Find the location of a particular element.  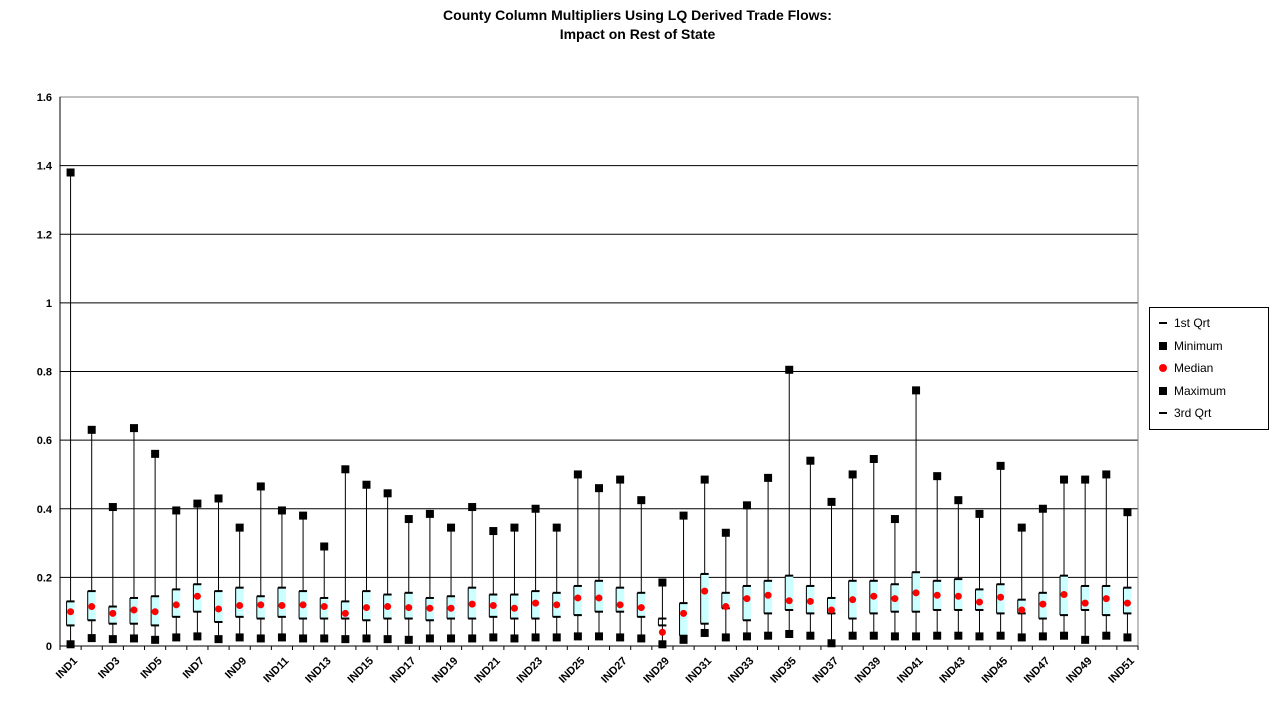

chart-title-line2: Impact on Rest of State is located at coordinates (637, 34).